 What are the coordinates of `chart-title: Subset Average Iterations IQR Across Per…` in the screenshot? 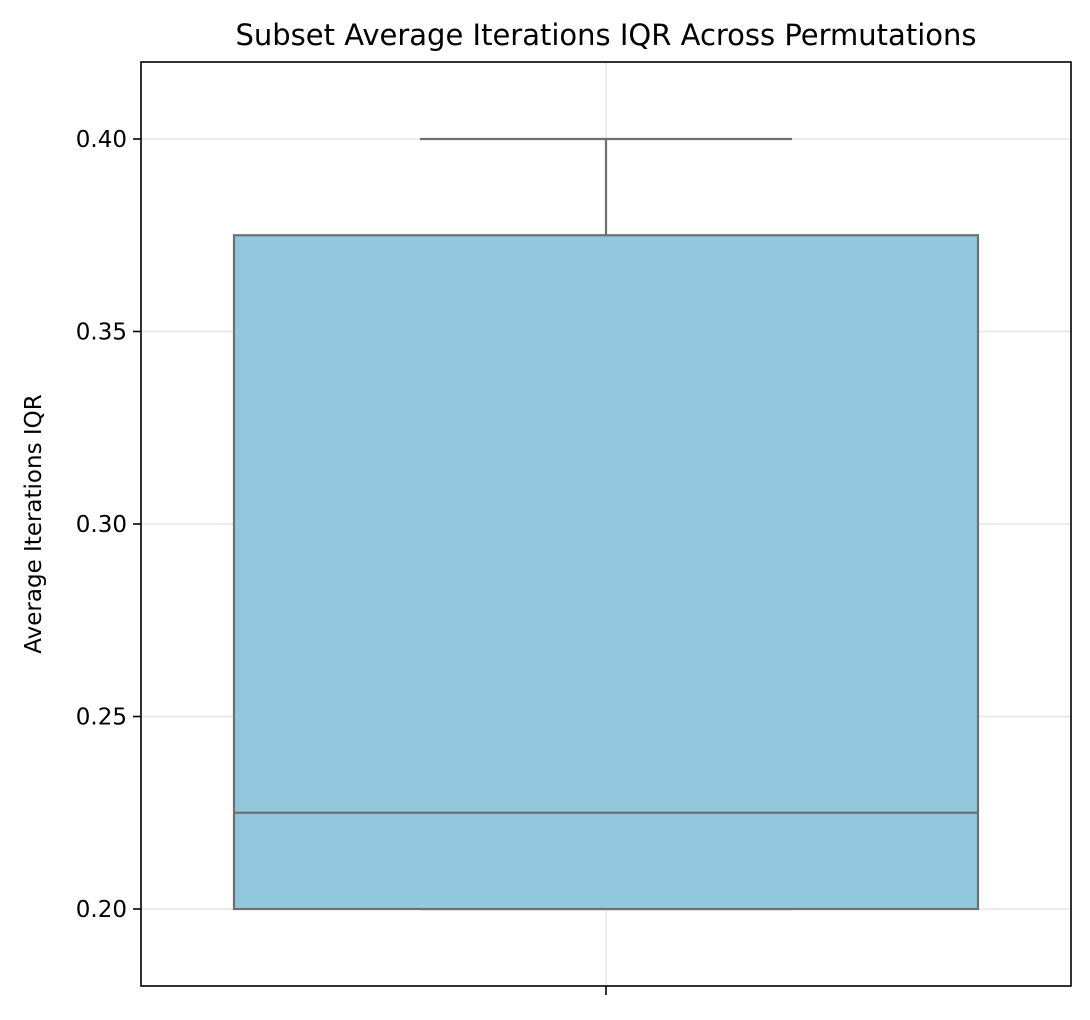 It's located at (605, 35).